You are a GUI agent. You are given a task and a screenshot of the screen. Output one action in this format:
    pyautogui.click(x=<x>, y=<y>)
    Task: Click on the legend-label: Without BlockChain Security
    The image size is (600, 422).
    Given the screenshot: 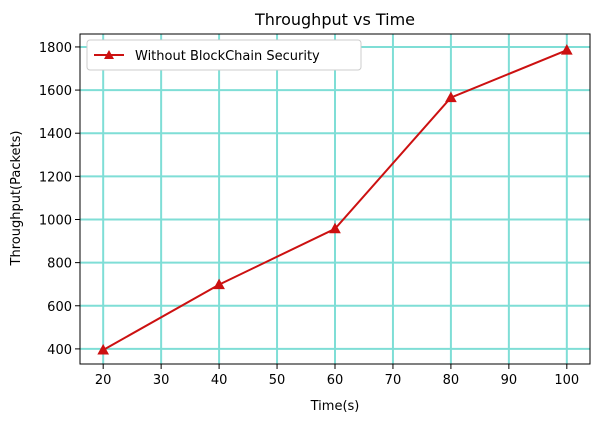 What is the action you would take?
    pyautogui.click(x=227, y=56)
    